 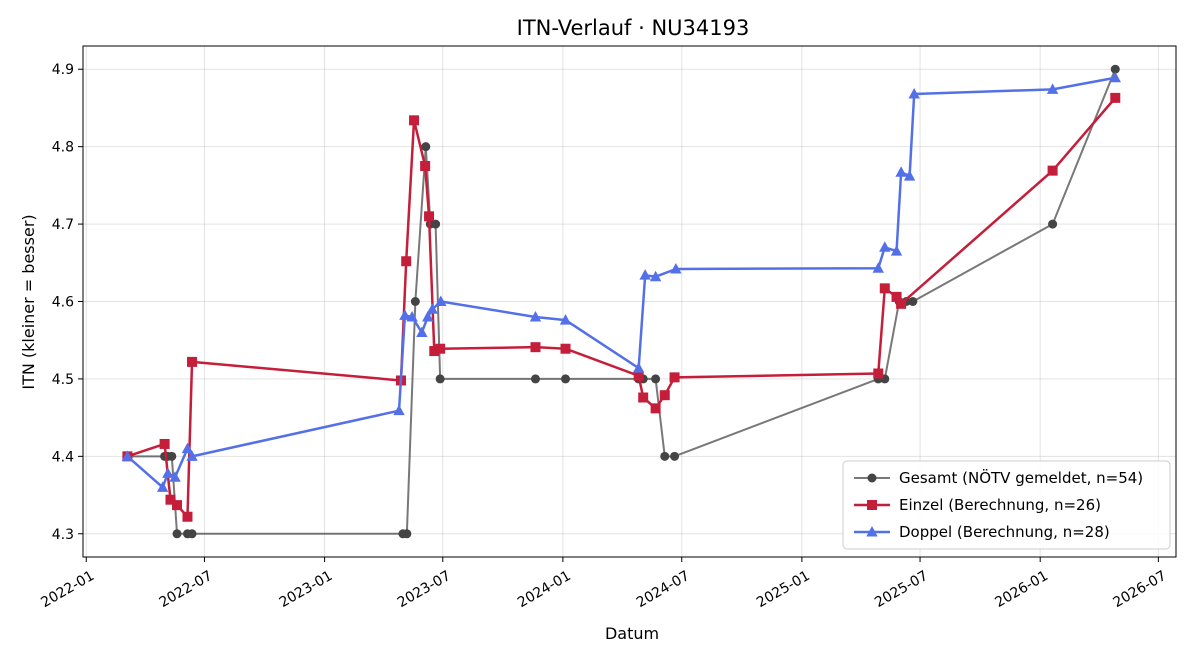 I want to click on x-tick-label: 2025-07, so click(x=901, y=589).